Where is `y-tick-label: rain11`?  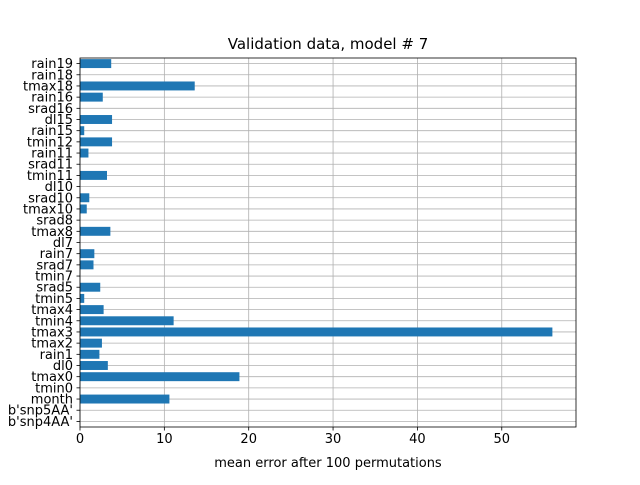
y-tick-label: rain11 is located at coordinates (52, 154).